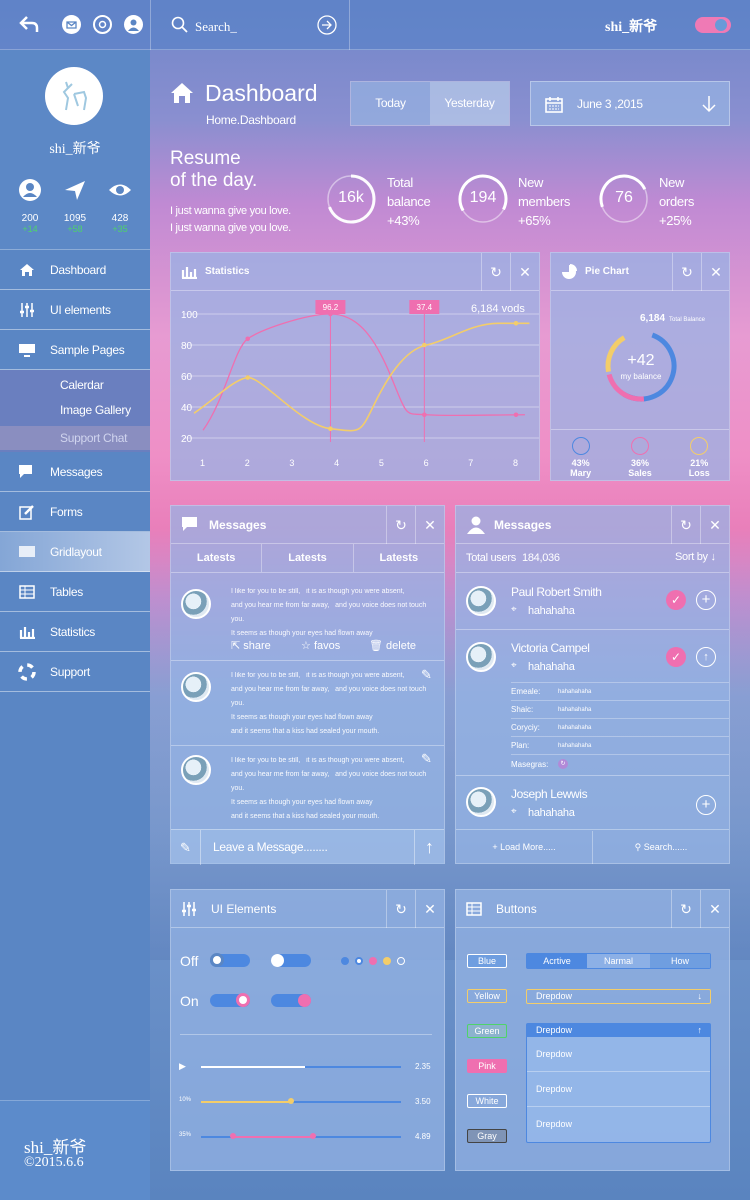  I want to click on mail-icon, so click(71, 24).